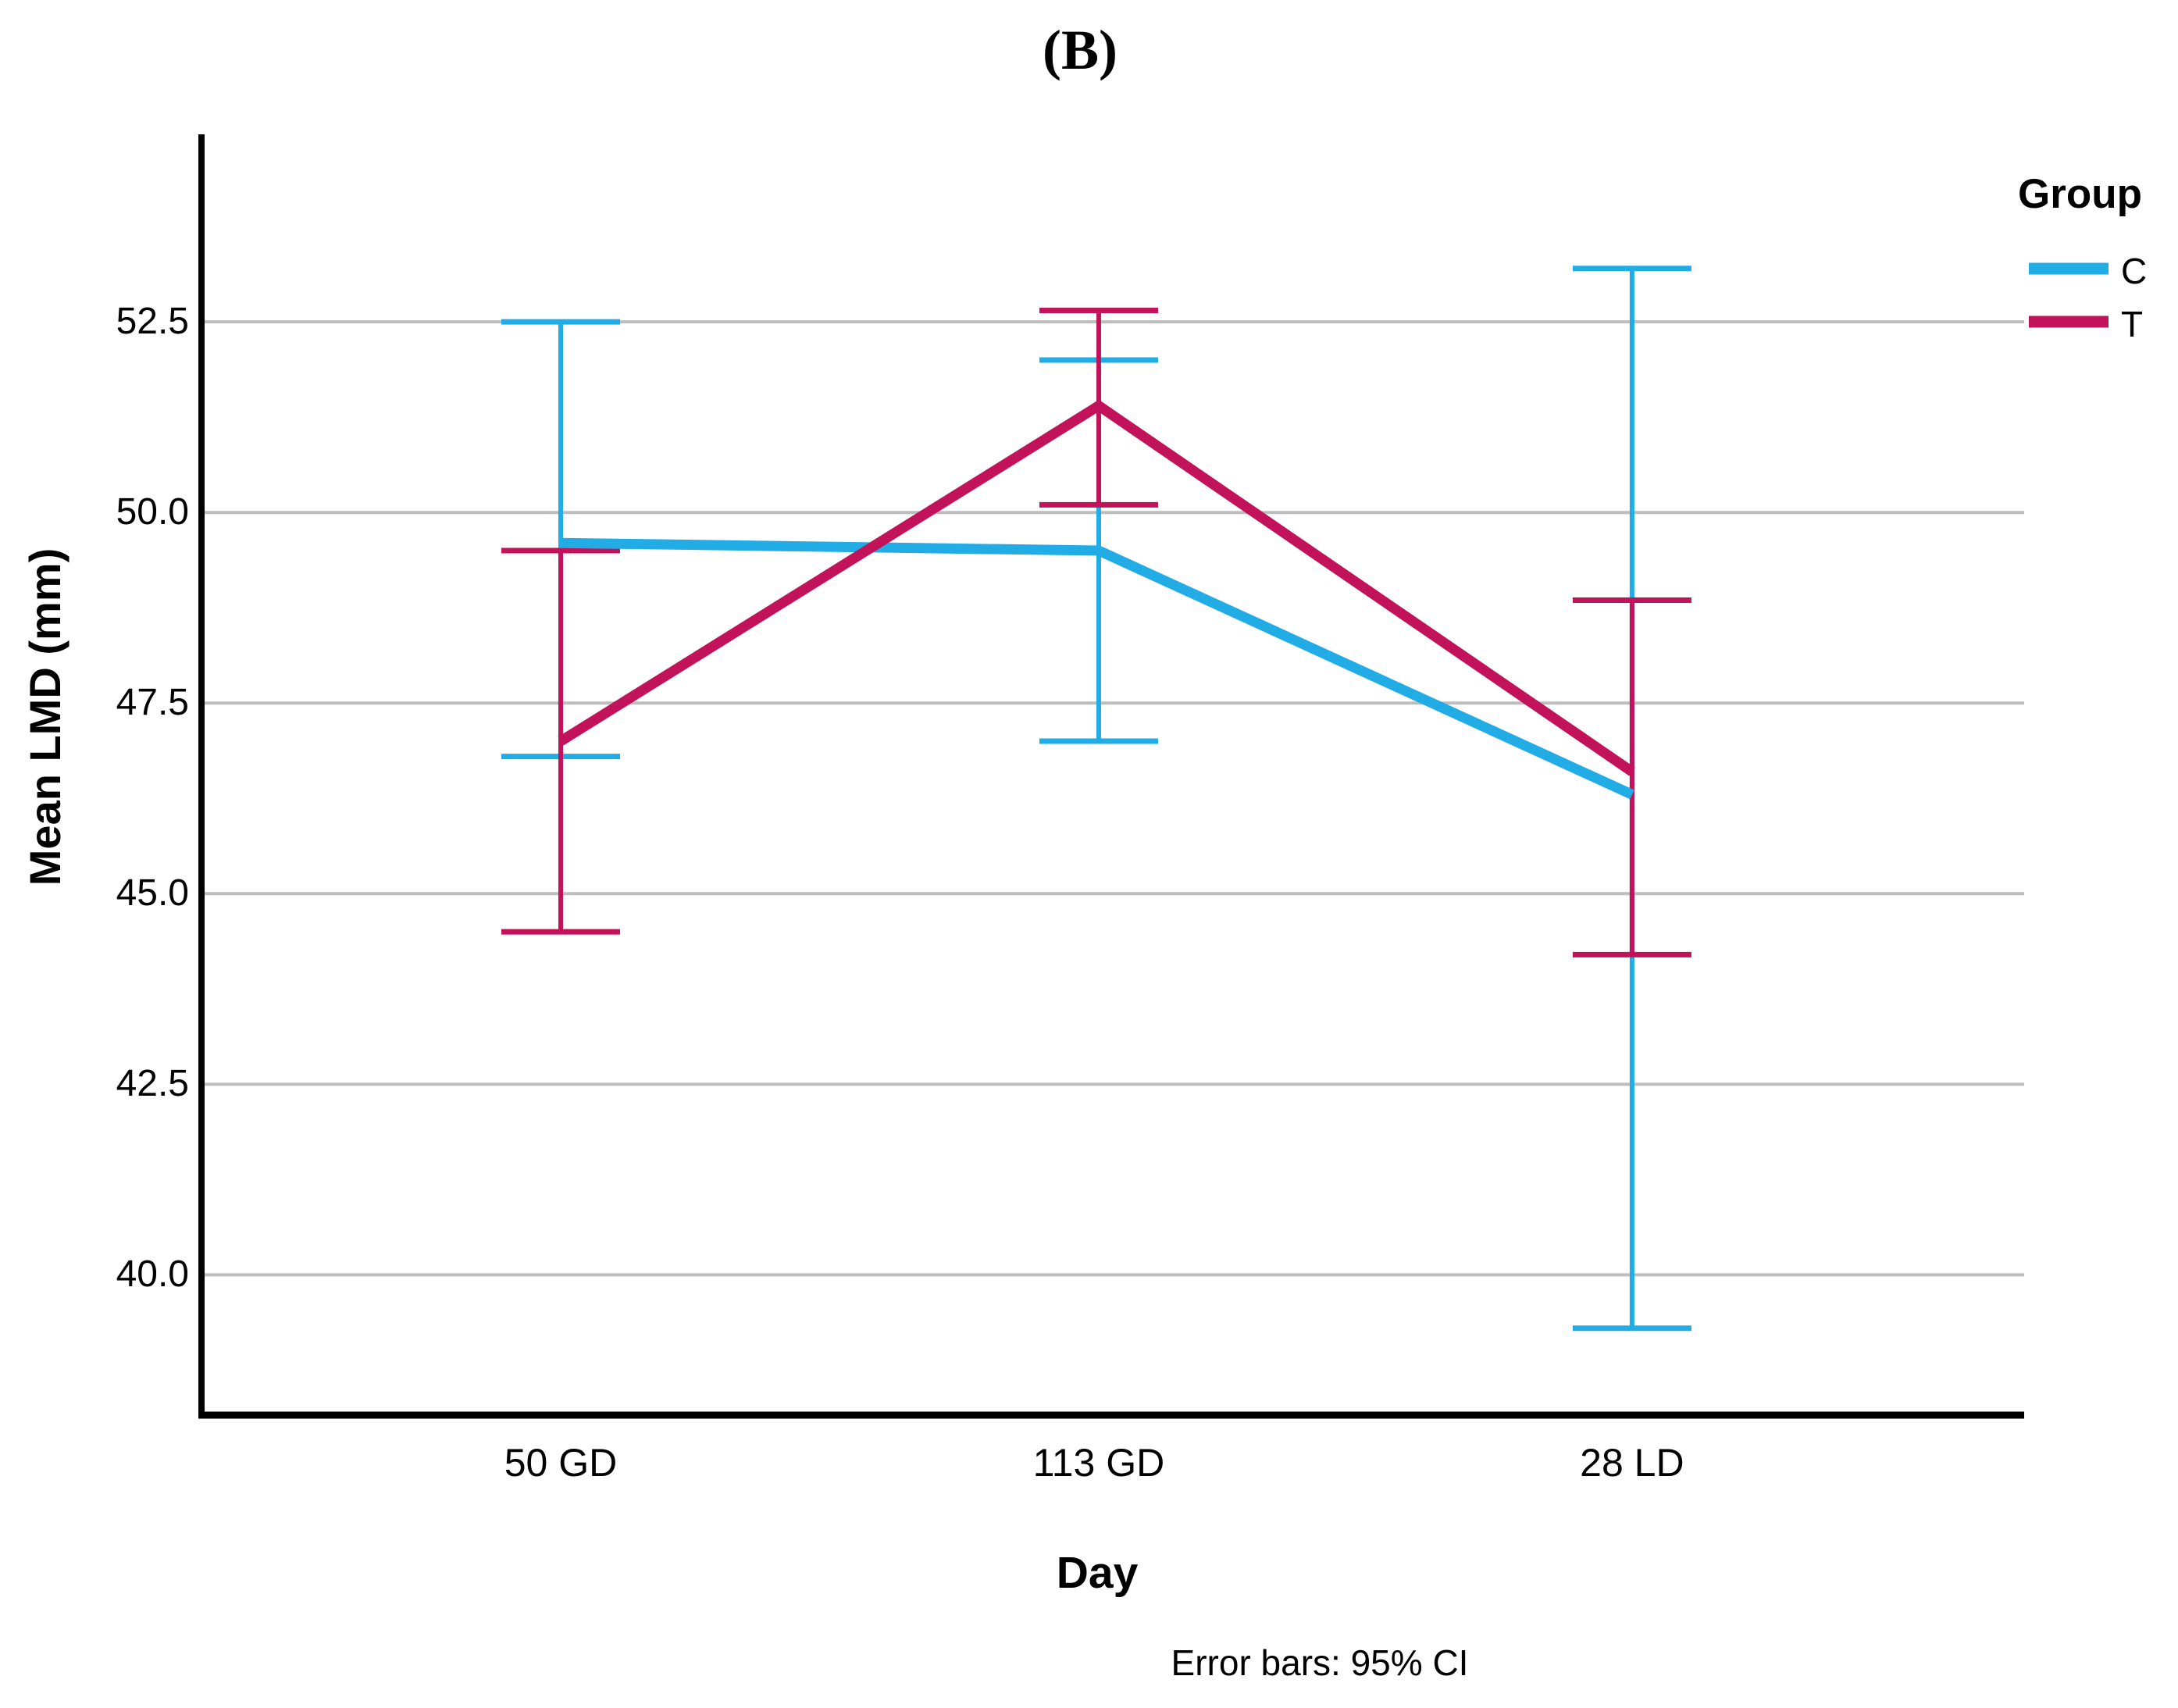  Describe the element at coordinates (152, 322) in the screenshot. I see `y-tick-label: 52.5` at that location.